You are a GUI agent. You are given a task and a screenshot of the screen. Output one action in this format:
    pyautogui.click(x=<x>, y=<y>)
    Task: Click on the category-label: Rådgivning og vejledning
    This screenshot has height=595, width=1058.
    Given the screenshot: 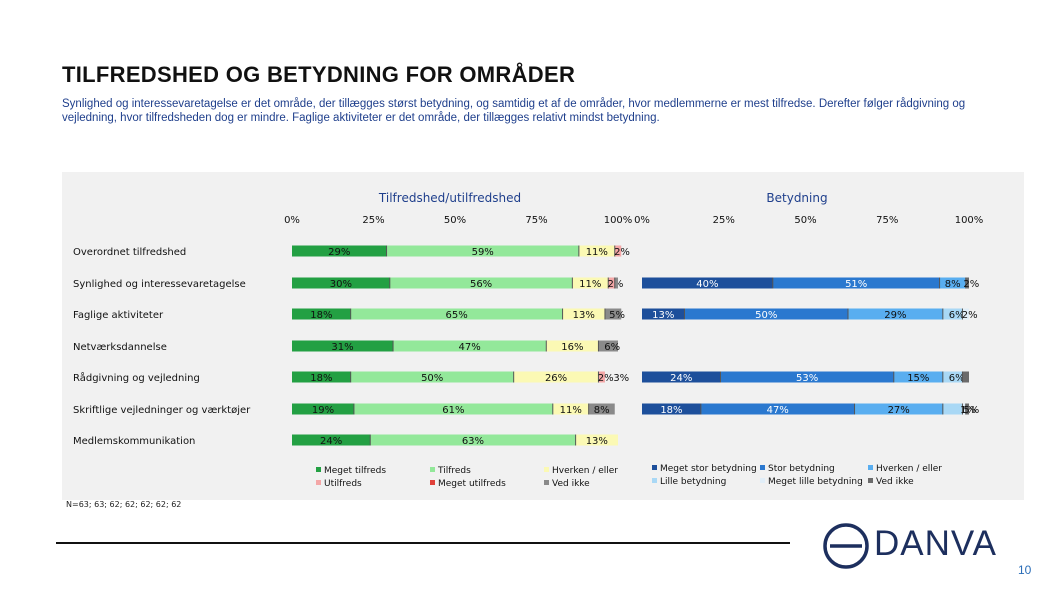 What is the action you would take?
    pyautogui.click(x=136, y=377)
    